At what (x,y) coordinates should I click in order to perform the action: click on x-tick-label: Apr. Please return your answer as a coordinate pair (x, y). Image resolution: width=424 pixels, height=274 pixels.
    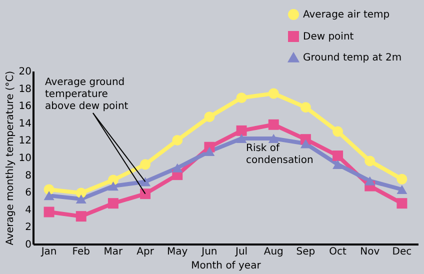
    Looking at the image, I should click on (145, 252).